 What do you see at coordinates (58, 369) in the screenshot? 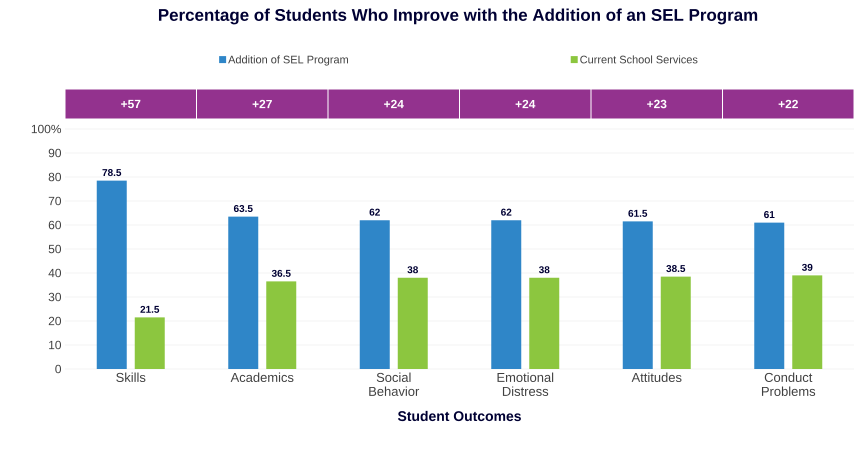
I see `y-tick-label: 0` at bounding box center [58, 369].